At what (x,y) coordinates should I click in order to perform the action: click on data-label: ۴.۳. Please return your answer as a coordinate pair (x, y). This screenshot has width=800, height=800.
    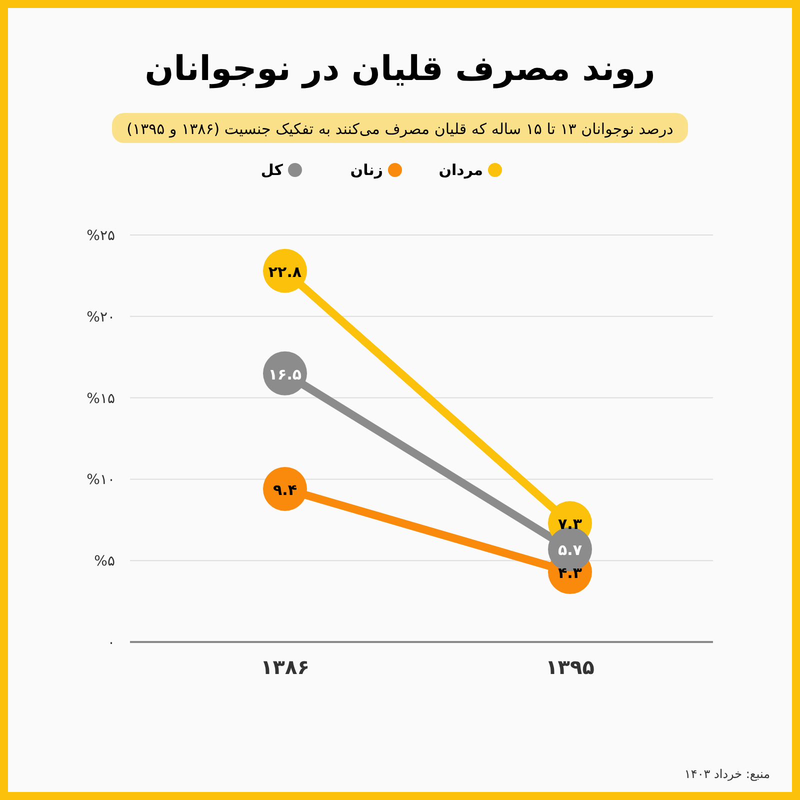
    Looking at the image, I should click on (570, 573).